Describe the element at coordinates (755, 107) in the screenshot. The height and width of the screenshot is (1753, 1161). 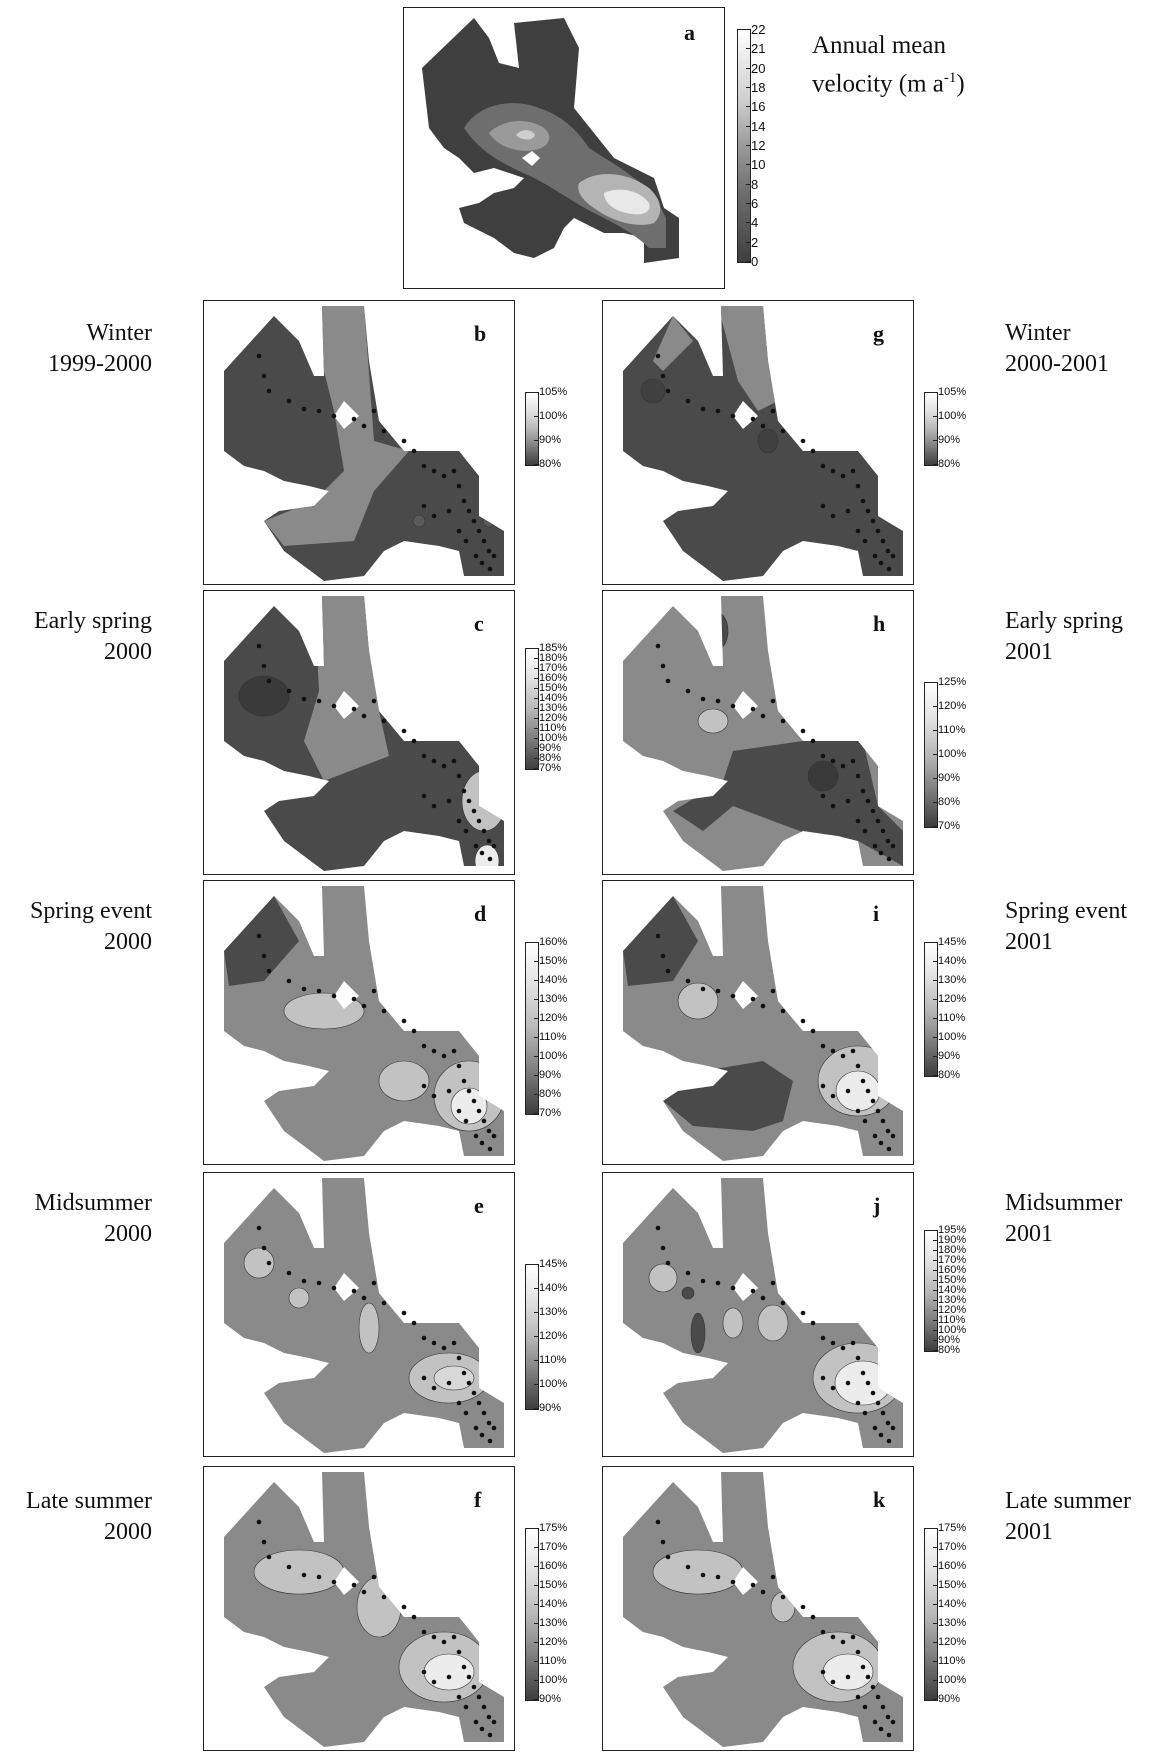
I see `legend-tick-a: 16` at that location.